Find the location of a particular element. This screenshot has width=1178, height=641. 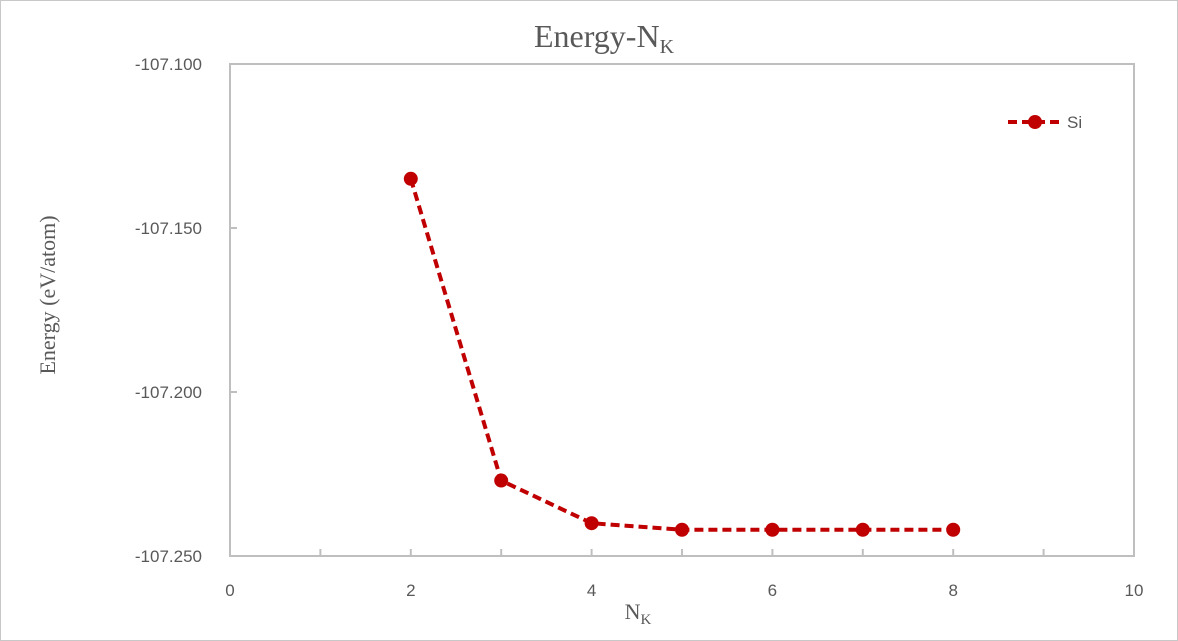

y-tick-label: -107.200 is located at coordinates (168, 392).